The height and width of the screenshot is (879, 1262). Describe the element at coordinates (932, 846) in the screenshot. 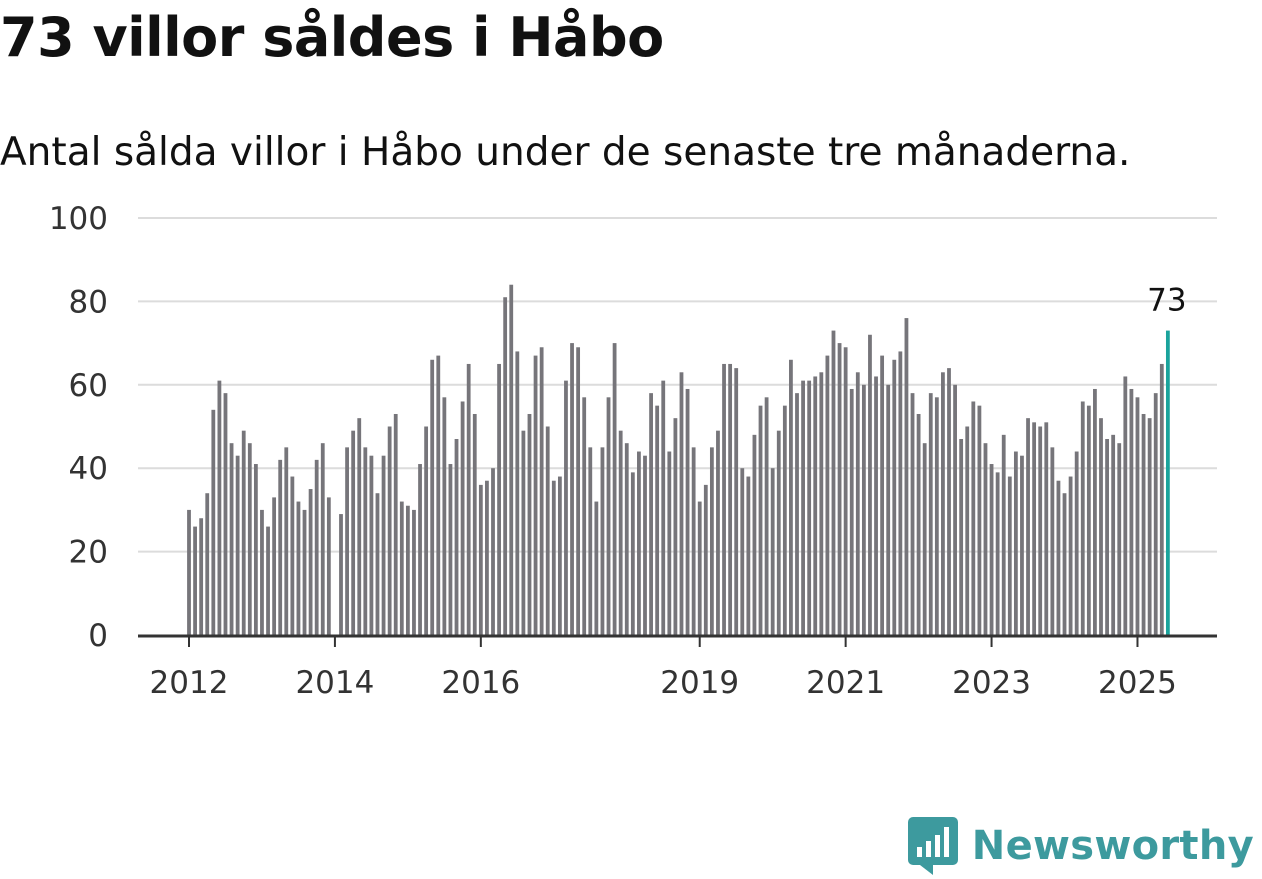

I see `bar-chart-bubble-icon` at that location.